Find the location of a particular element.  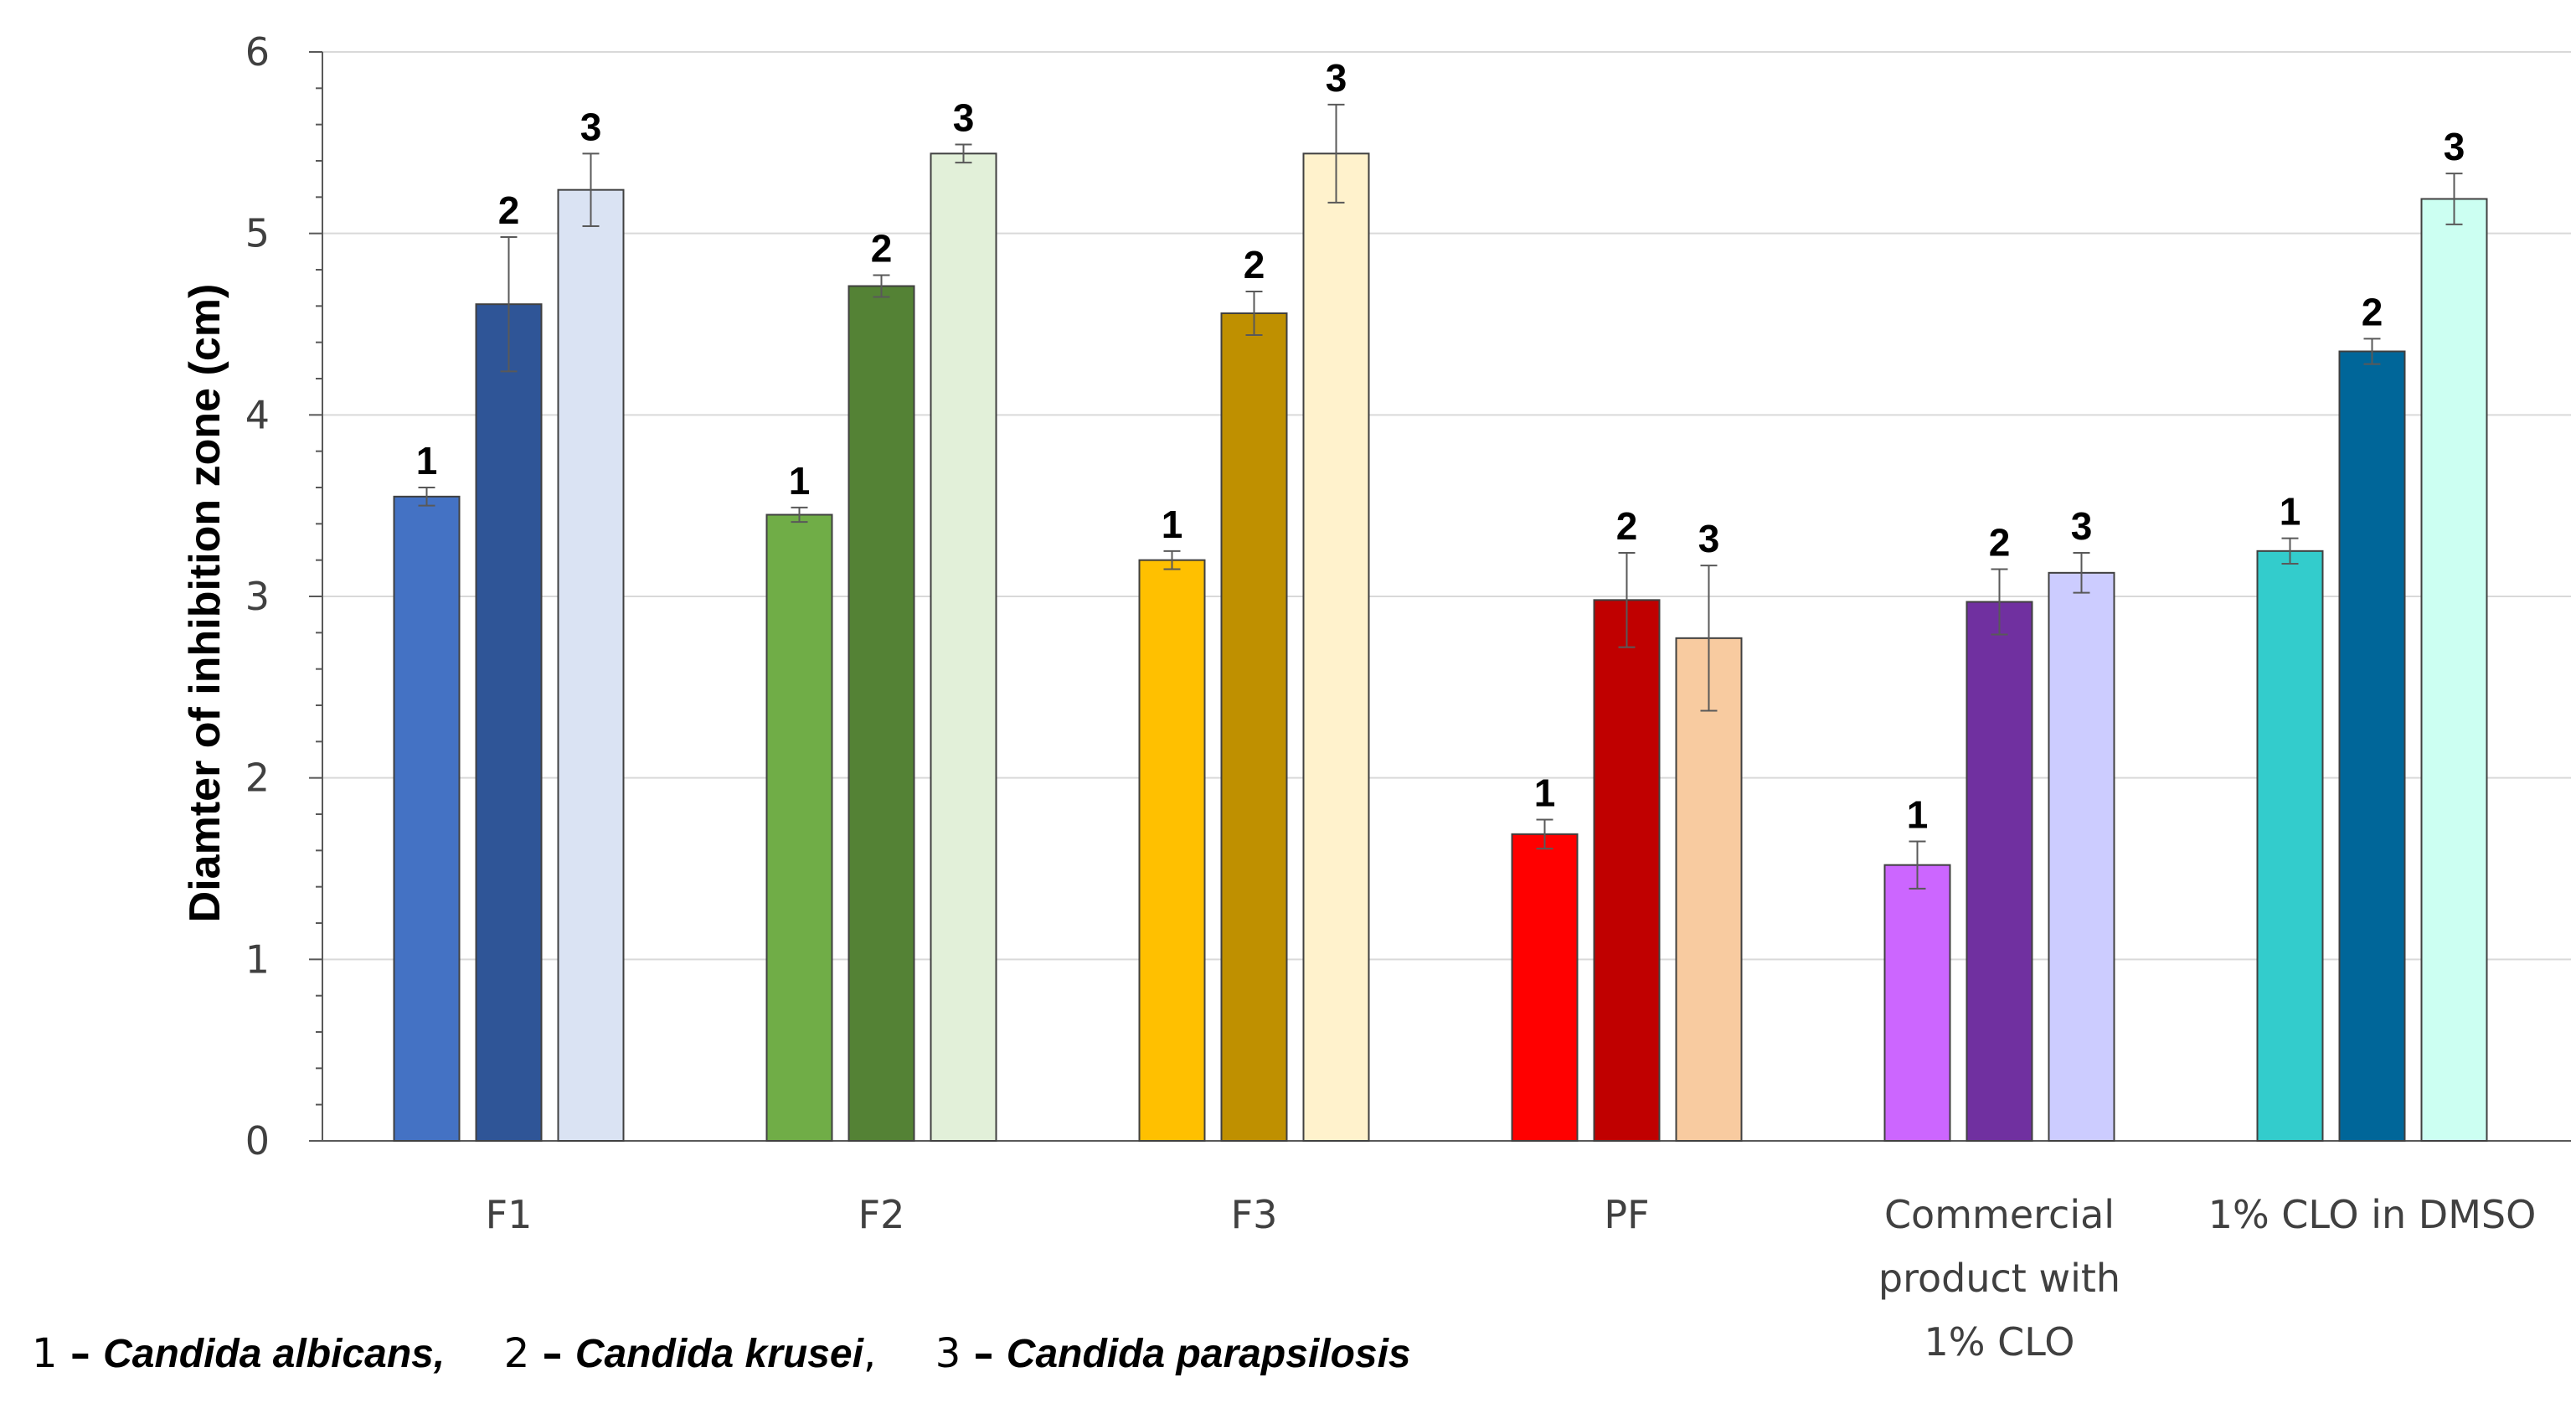

legend-item-1-dash: – is located at coordinates (80, 1353).